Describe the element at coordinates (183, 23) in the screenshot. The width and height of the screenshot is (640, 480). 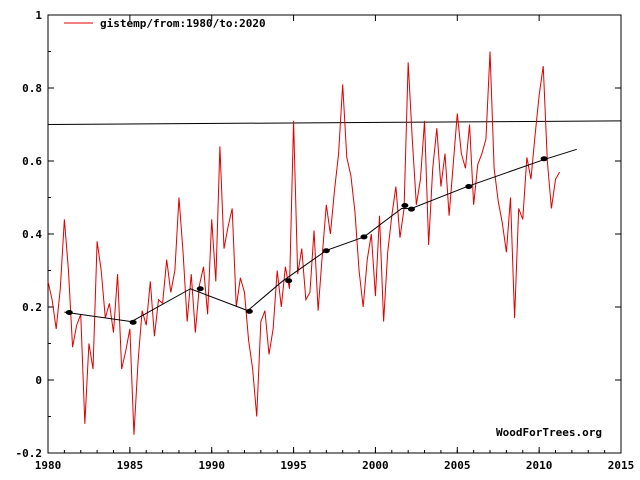
I see `legend-label: gistemp/from:1980/to:2020` at that location.